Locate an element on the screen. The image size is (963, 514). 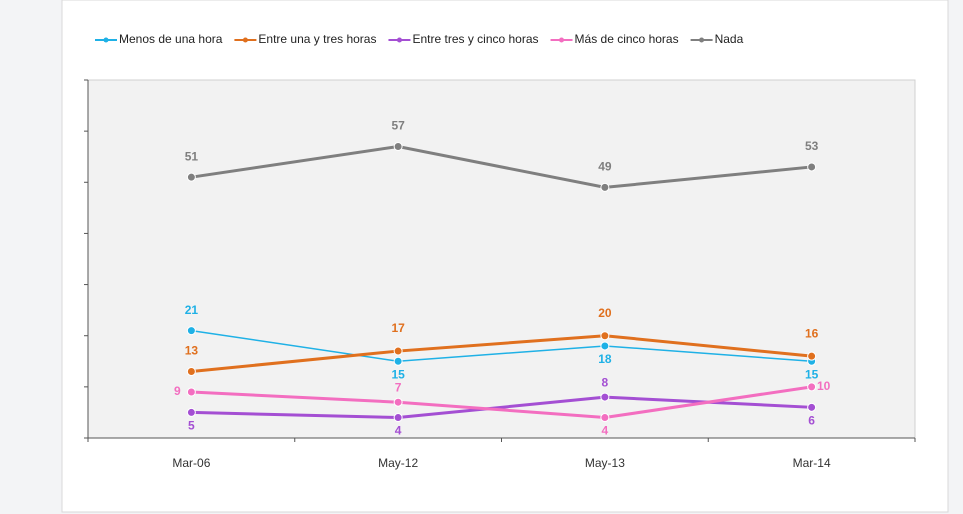
x-tick-label: Mar-14 is located at coordinates (812, 463).